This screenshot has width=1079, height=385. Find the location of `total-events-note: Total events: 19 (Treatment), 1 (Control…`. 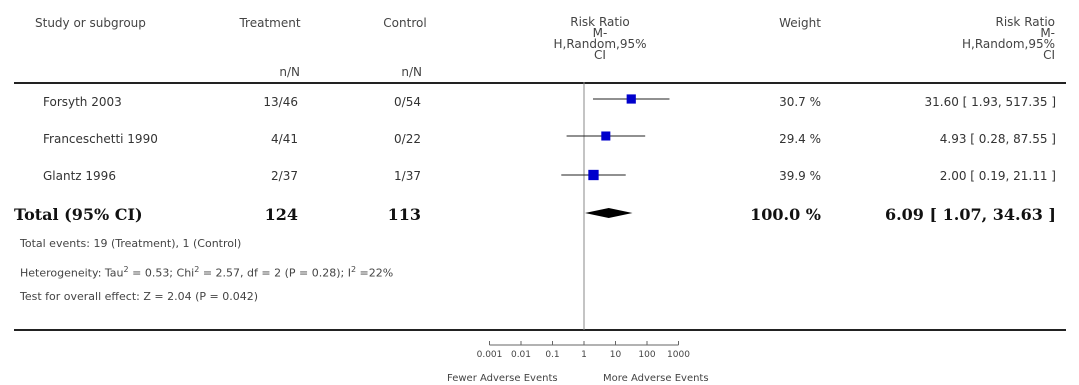

total-events-note: Total events: 19 (Treatment), 1 (Control… is located at coordinates (131, 243).